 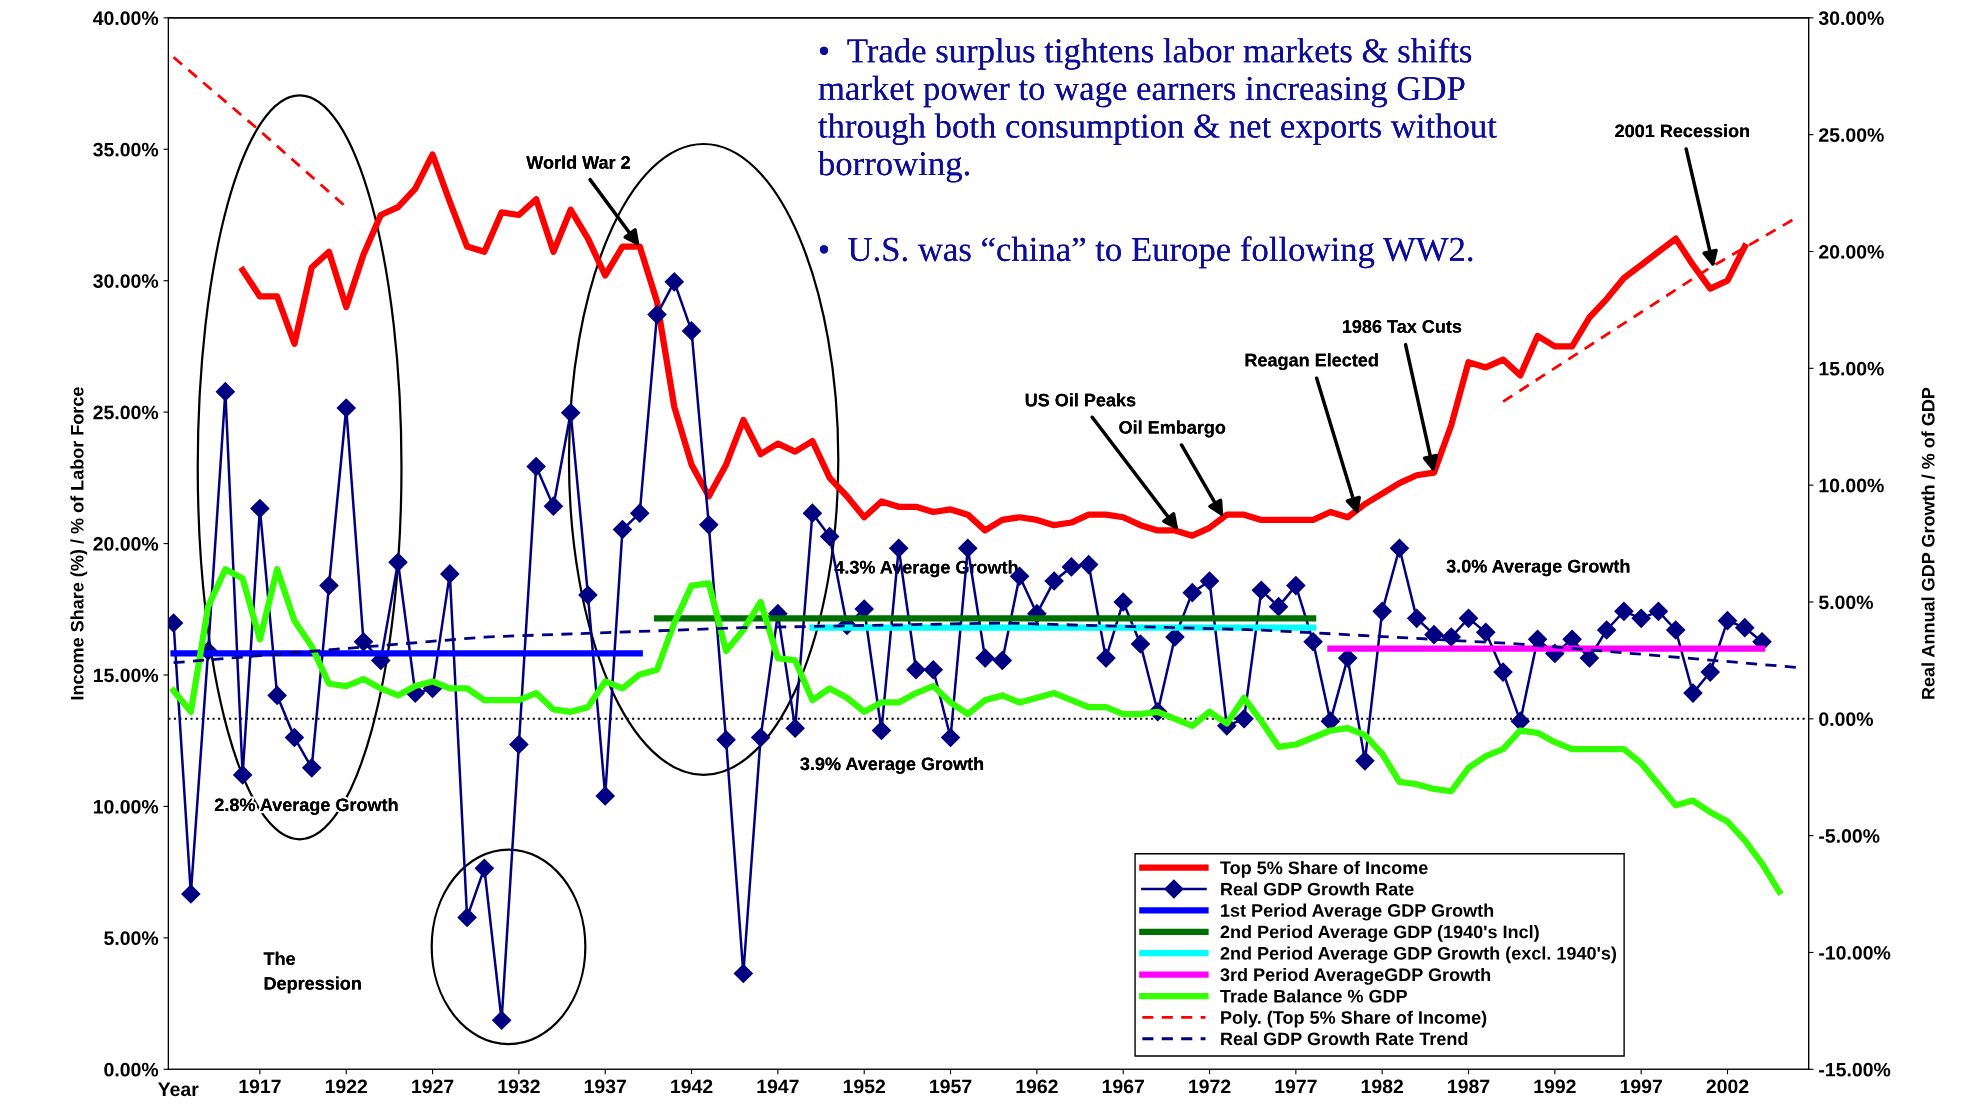 I want to click on y2-tick-label: 5.00%, so click(x=1845, y=602).